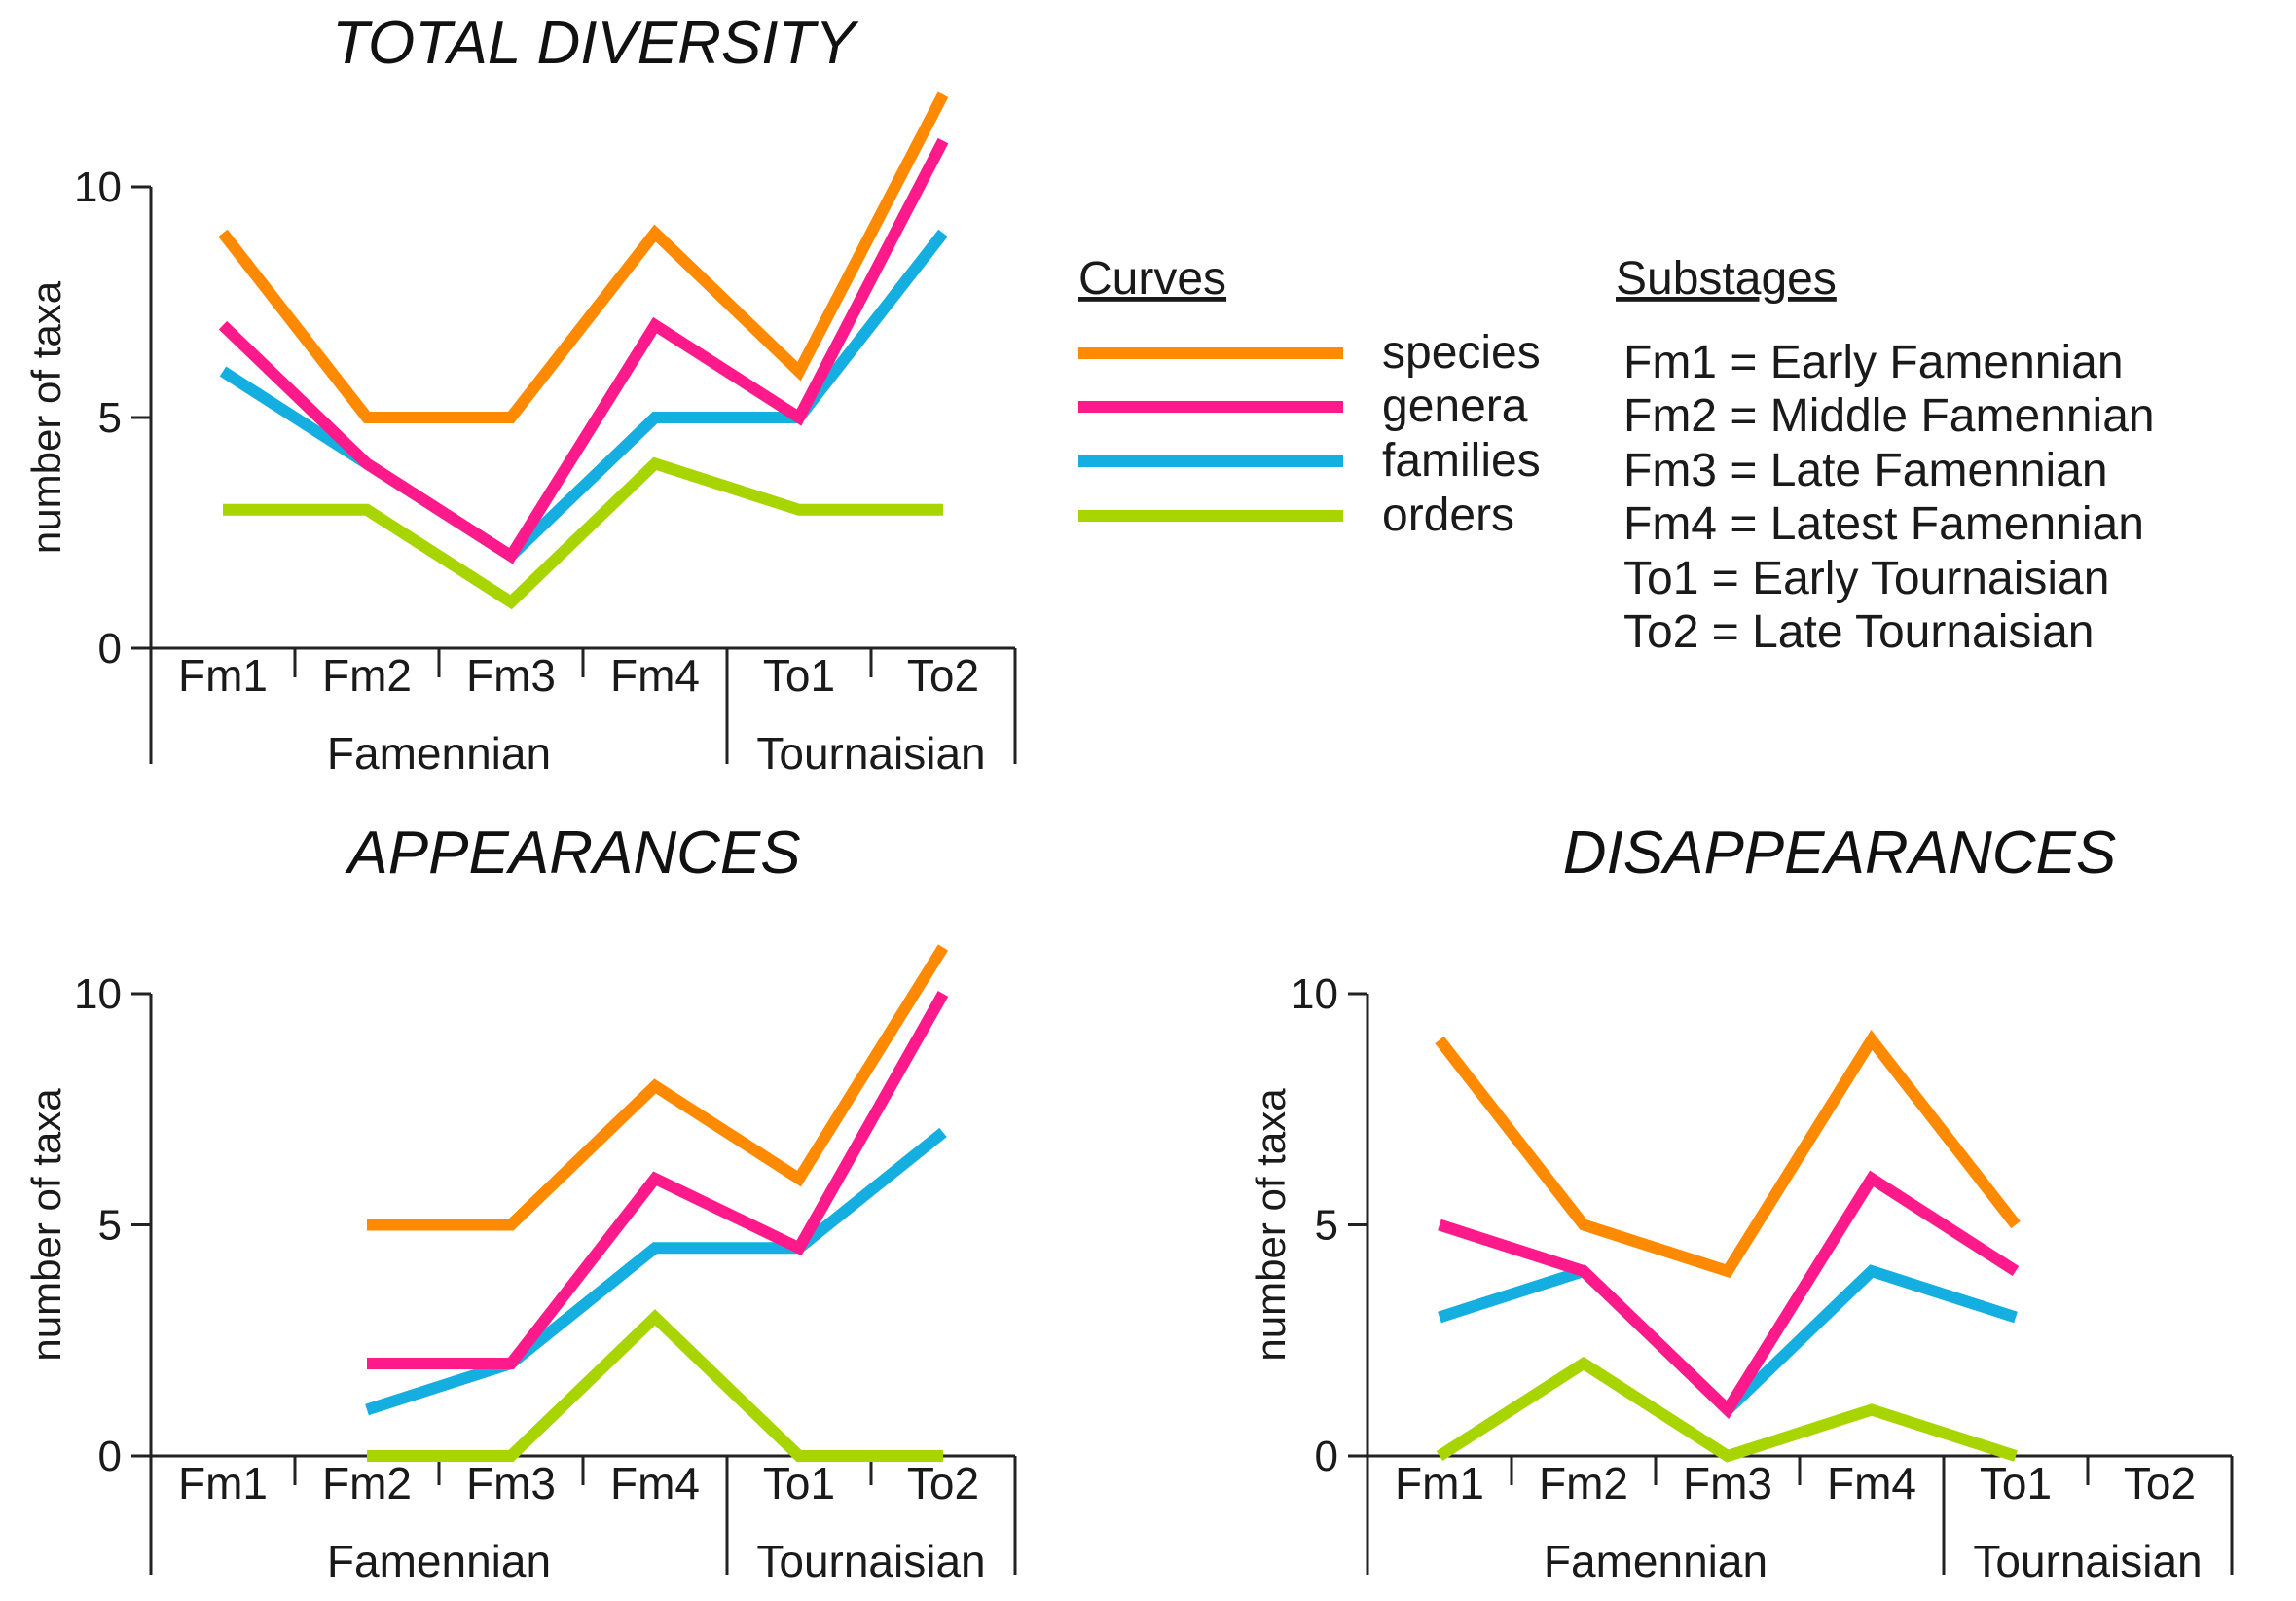 This screenshot has height=1601, width=2296. Describe the element at coordinates (1840, 853) in the screenshot. I see `chart-title: DISAPPEARANCES` at that location.